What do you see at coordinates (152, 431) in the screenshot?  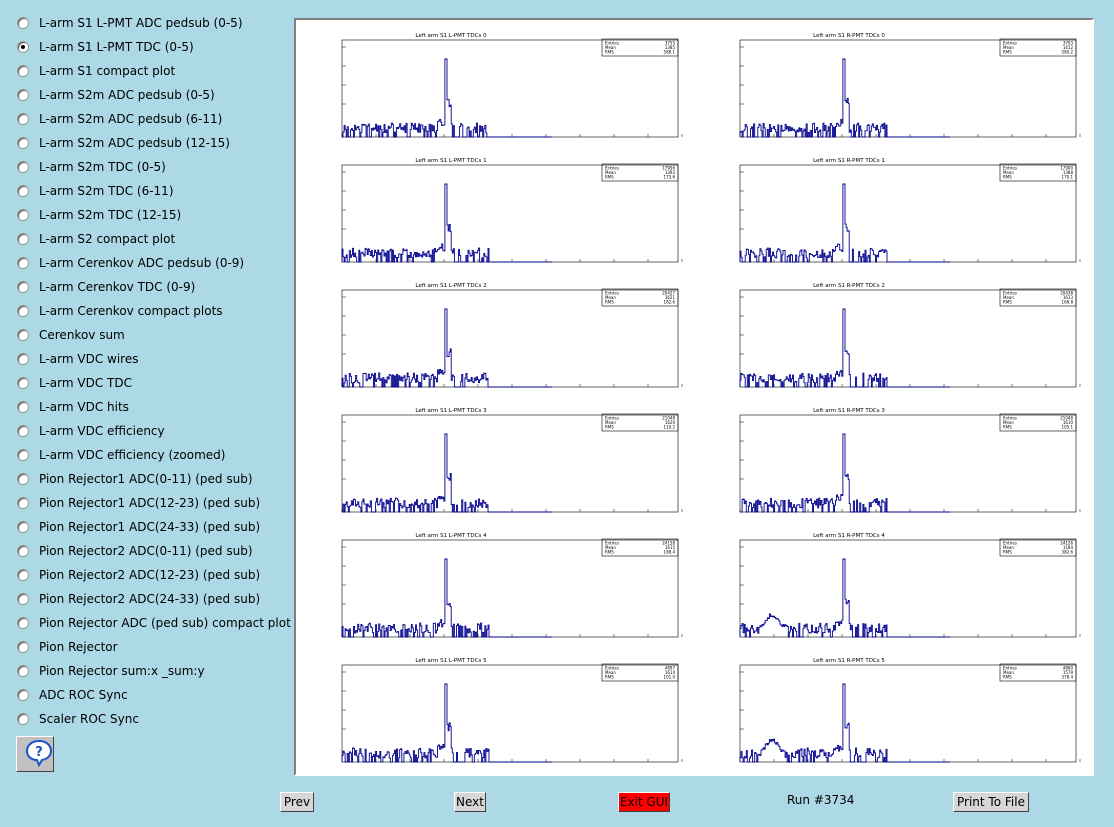 I see `plot-option: L-arm VDC efficiency` at bounding box center [152, 431].